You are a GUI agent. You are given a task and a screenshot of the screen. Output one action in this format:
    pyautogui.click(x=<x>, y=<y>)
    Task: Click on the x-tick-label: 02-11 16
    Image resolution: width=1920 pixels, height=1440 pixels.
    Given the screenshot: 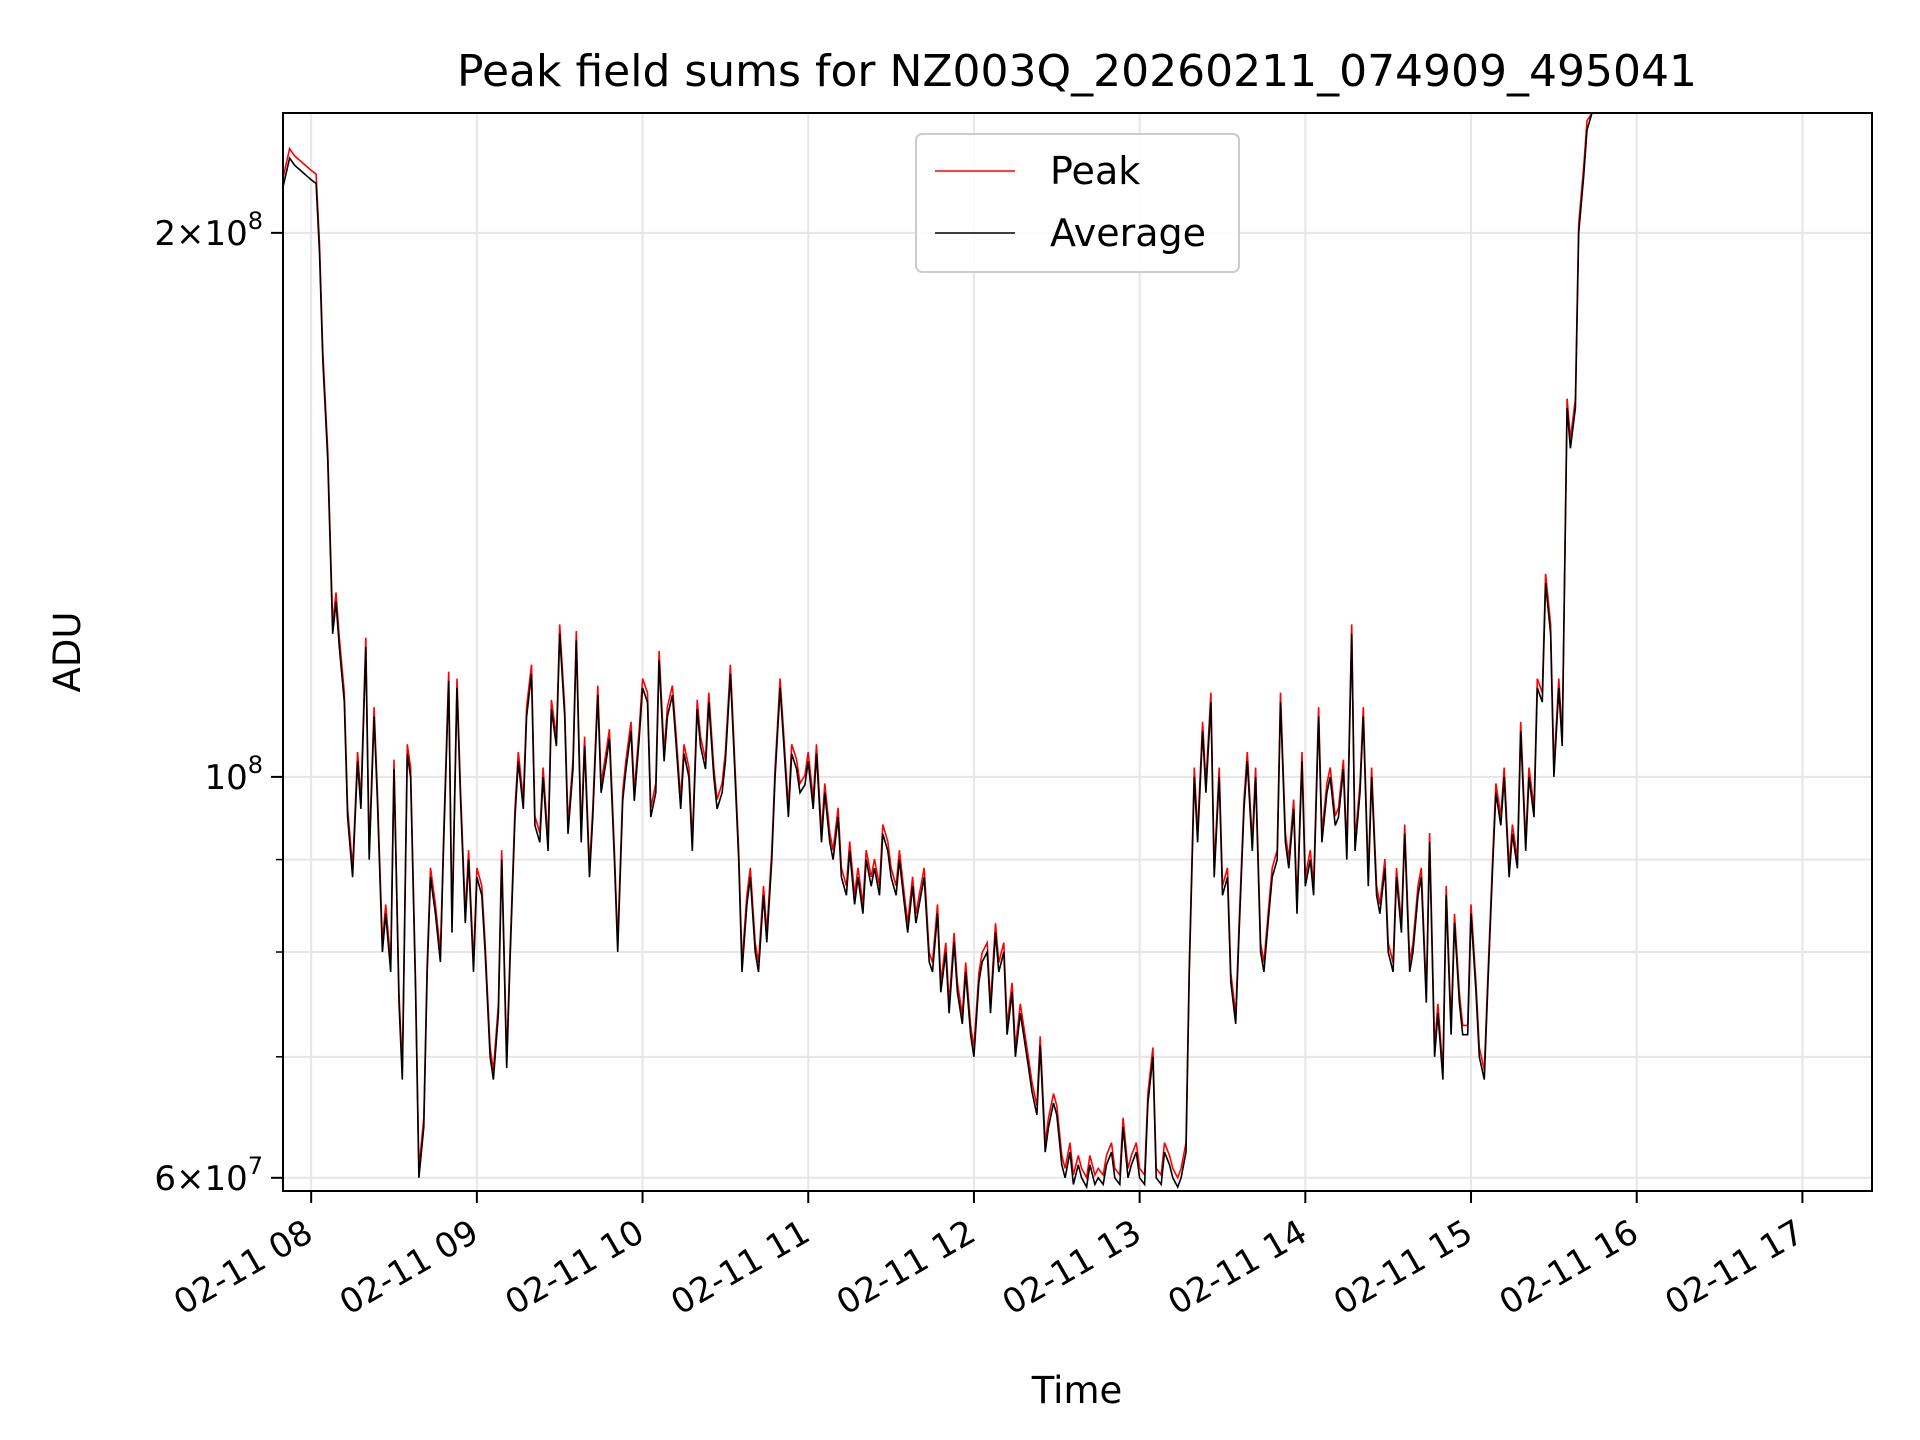 What is the action you would take?
    pyautogui.click(x=1569, y=1267)
    